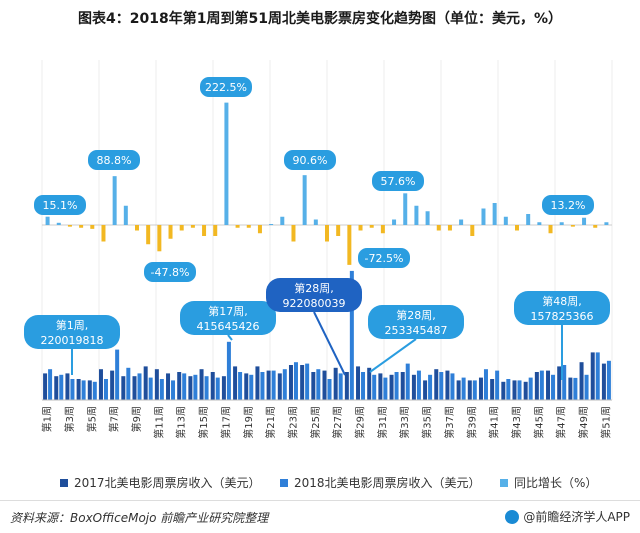 The height and width of the screenshot is (533, 640). Describe the element at coordinates (512, 516) in the screenshot. I see `brand-logo-icon` at that location.